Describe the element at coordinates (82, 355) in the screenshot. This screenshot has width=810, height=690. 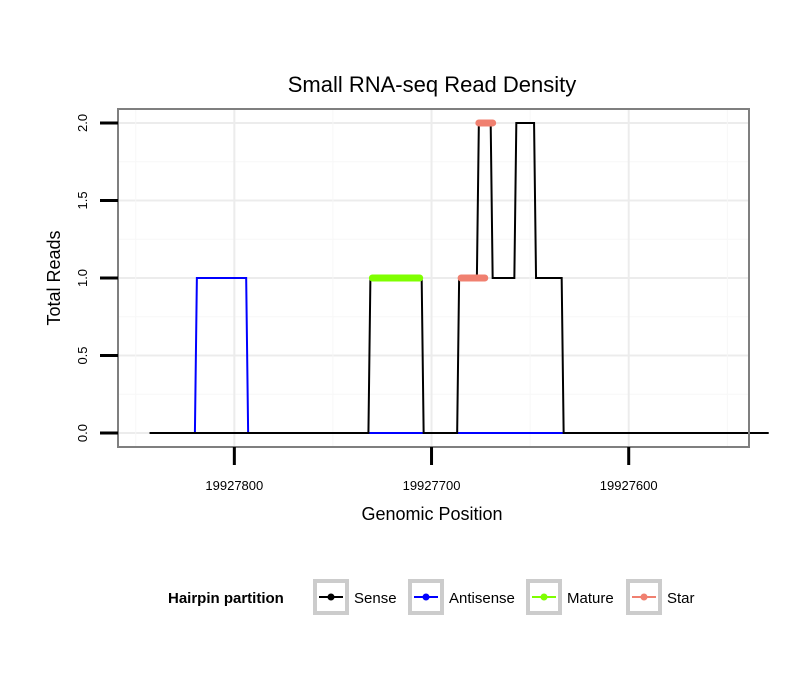
I see `y-tick-label: 0.5` at that location.